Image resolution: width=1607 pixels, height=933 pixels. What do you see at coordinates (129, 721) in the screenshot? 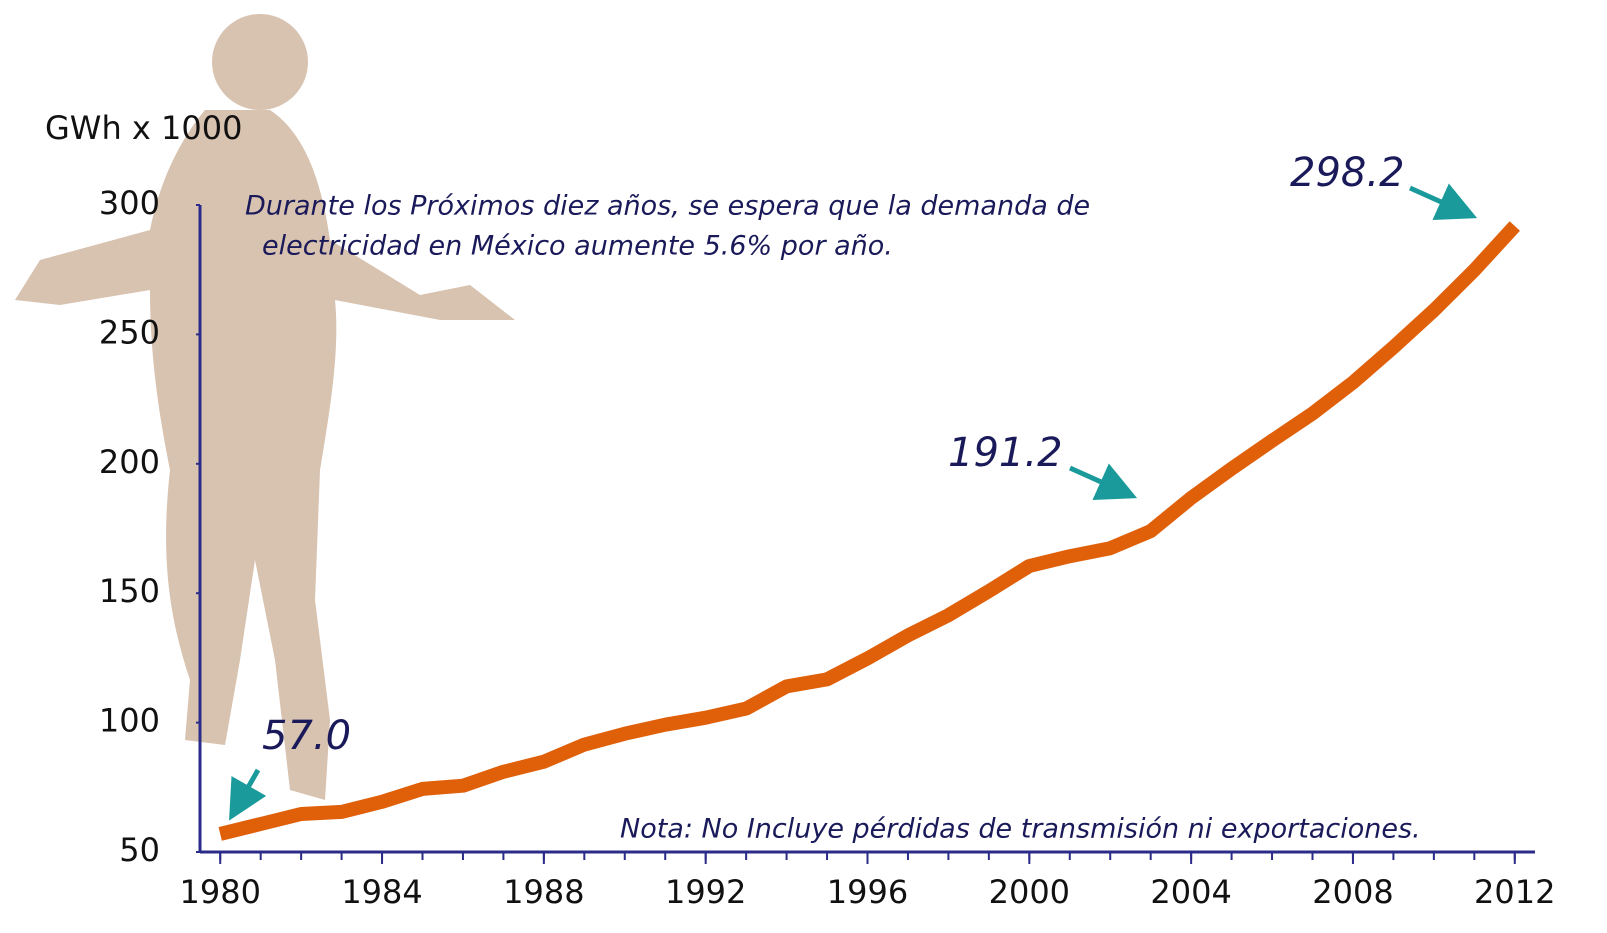
I see `y-tick-label: 100` at bounding box center [129, 721].